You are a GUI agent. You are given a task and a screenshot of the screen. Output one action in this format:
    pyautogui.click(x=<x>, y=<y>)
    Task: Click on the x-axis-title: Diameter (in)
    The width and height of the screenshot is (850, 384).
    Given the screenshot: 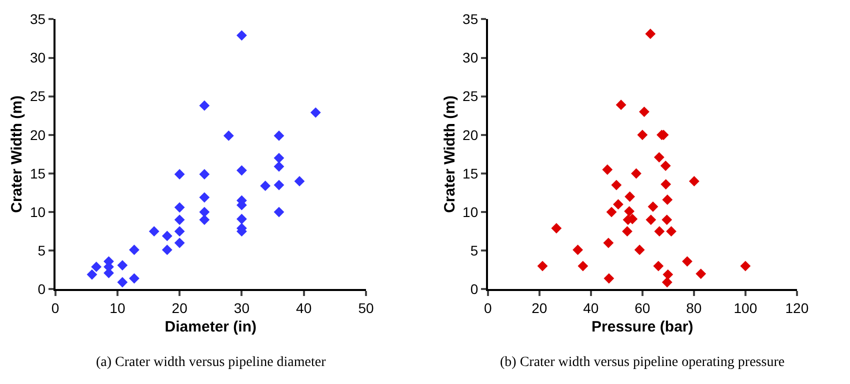 What is the action you would take?
    pyautogui.click(x=210, y=327)
    